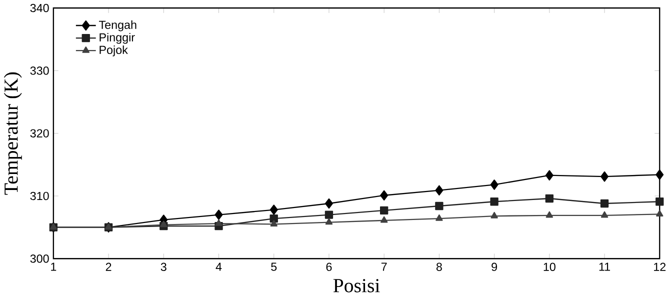 The height and width of the screenshot is (296, 670). I want to click on x-tick-label: 7, so click(384, 266).